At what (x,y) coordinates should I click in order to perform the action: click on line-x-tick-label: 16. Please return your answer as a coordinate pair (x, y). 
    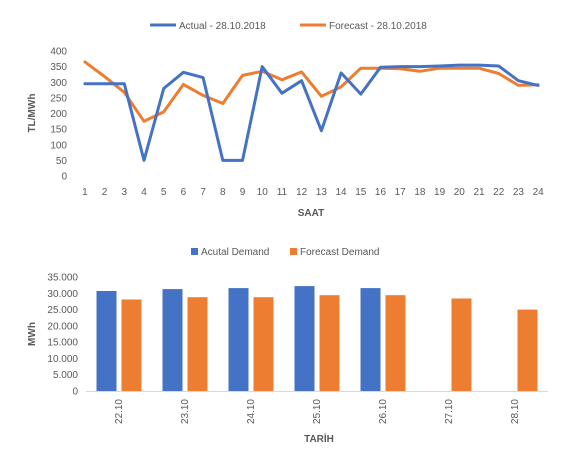
    Looking at the image, I should click on (381, 192).